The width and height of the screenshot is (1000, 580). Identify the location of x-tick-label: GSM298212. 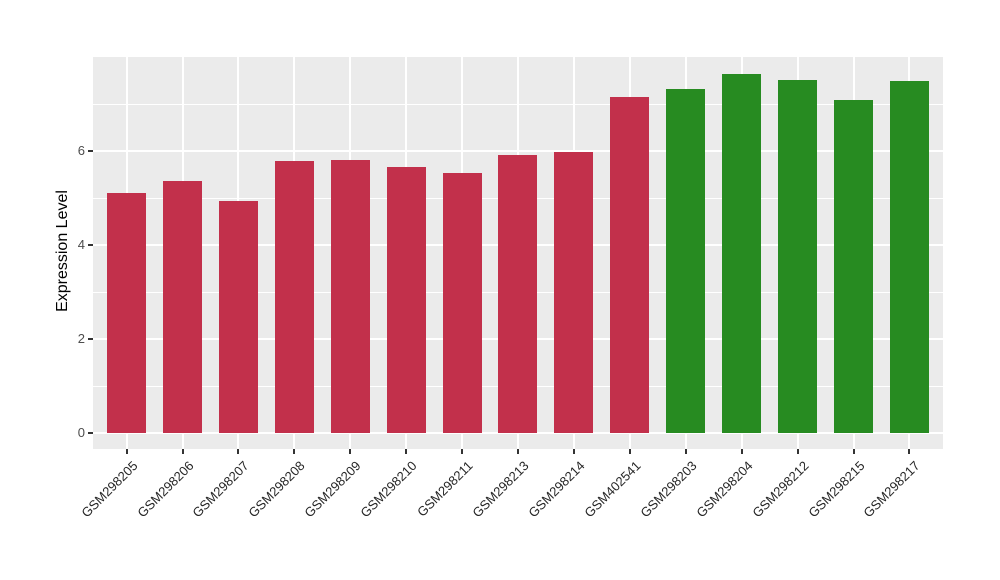
(780, 489).